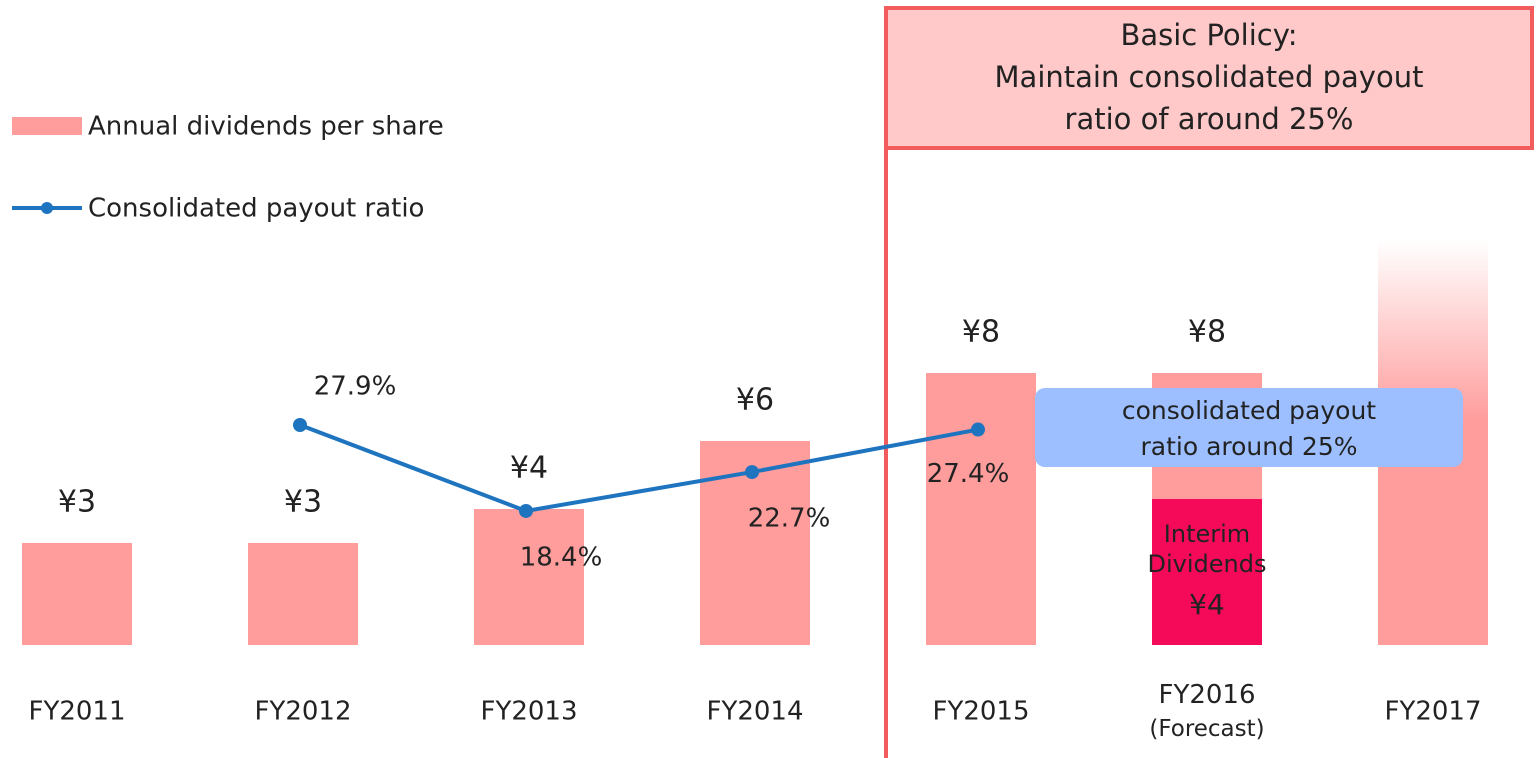 This screenshot has height=758, width=1536. What do you see at coordinates (1206, 711) in the screenshot?
I see `x-tick-label: FY2016 (Forecast)` at bounding box center [1206, 711].